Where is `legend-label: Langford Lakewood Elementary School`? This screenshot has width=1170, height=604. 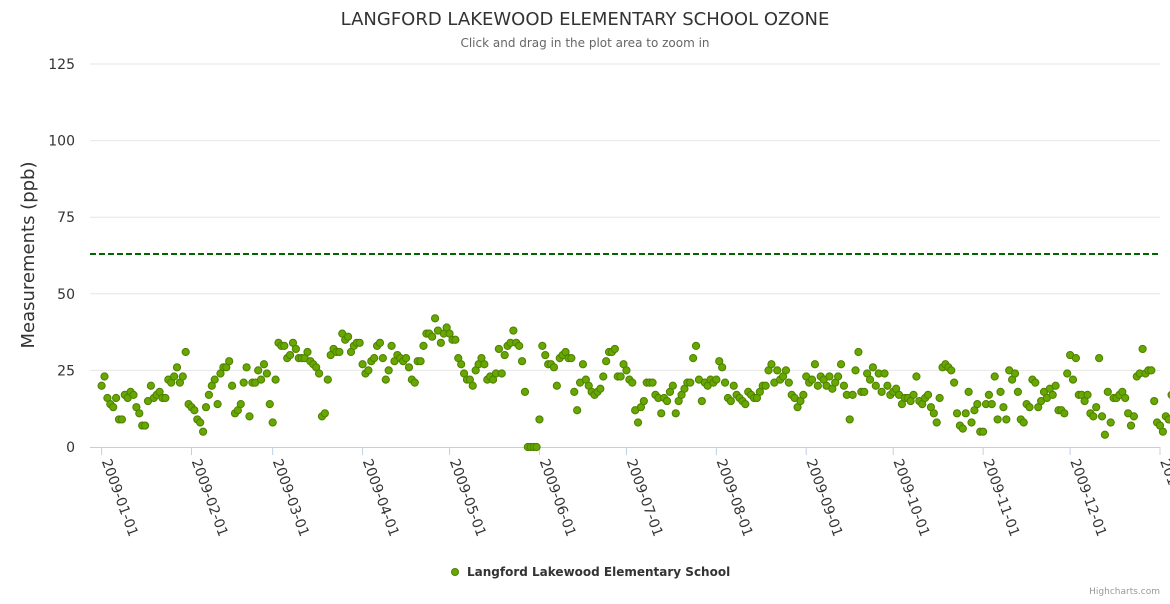 legend-label: Langford Lakewood Elementary School is located at coordinates (598, 572).